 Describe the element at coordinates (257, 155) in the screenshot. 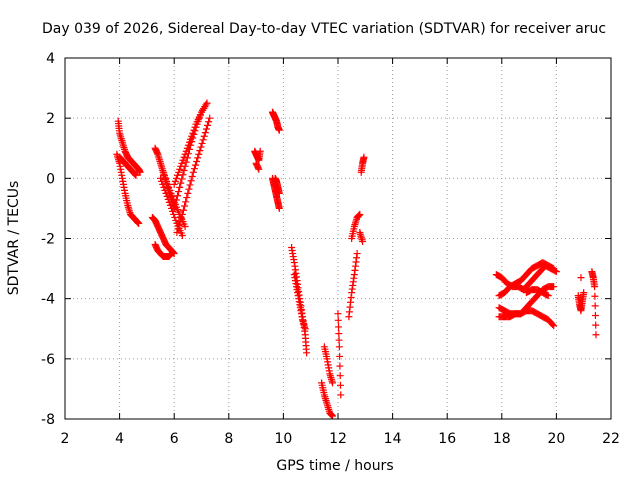

I see `series-cluster-9h` at that location.